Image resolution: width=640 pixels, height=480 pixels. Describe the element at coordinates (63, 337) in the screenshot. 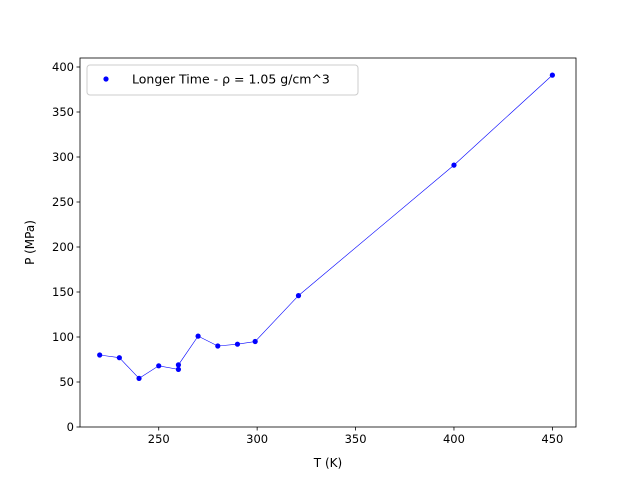

I see `y-tick-label: 100` at that location.